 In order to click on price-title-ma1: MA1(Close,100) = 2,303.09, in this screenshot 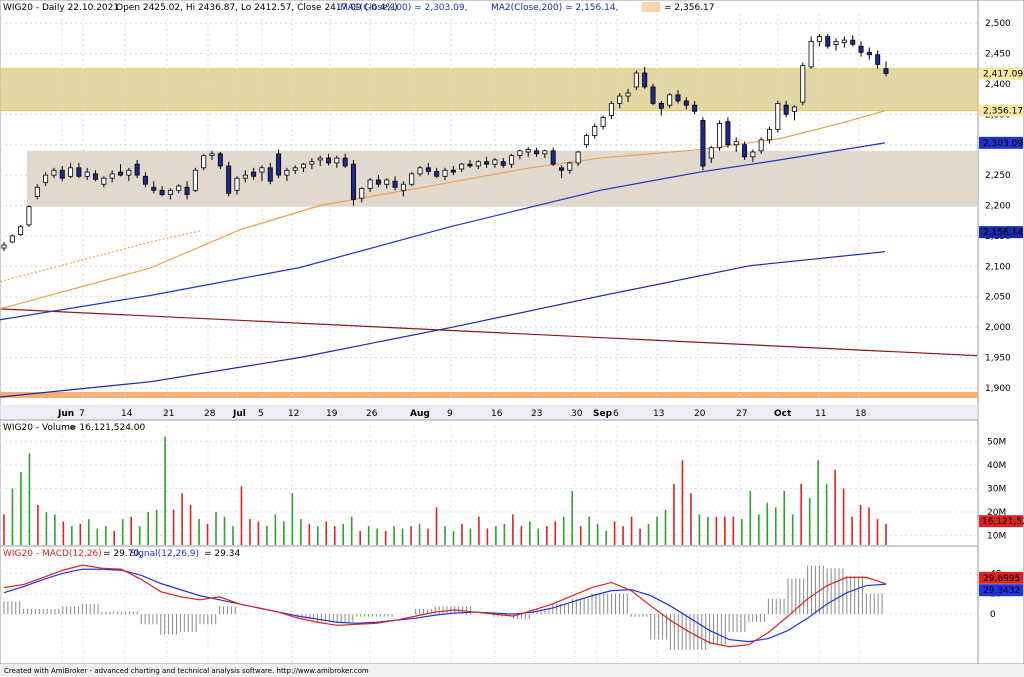, I will do `click(403, 8)`.